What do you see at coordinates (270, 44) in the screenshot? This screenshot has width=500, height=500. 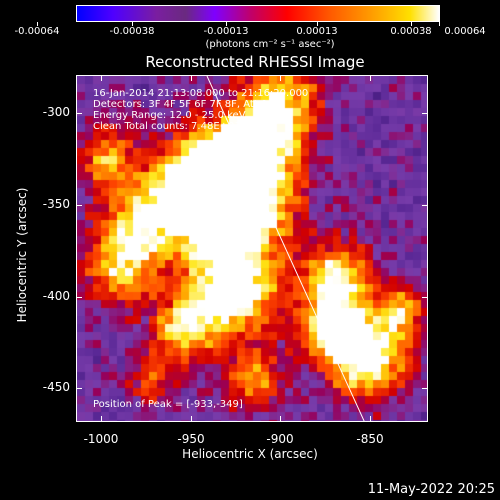 I see `colorbar-units: (photons cm⁻² s⁻¹ asec⁻²)` at bounding box center [270, 44].